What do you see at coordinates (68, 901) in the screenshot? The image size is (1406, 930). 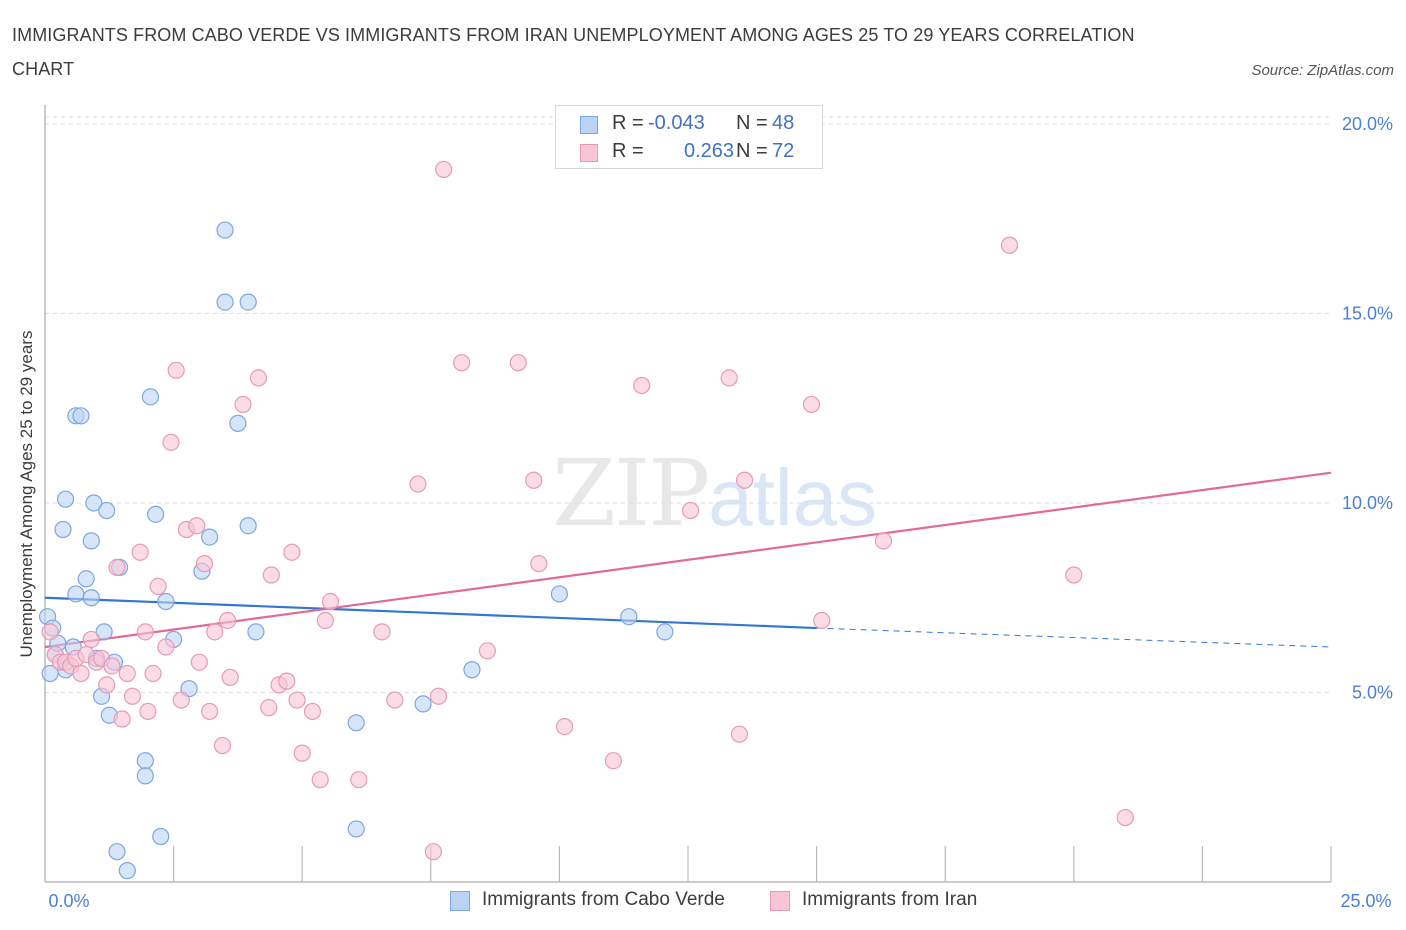 I see `x-tick-label: 0.0%` at bounding box center [68, 901].